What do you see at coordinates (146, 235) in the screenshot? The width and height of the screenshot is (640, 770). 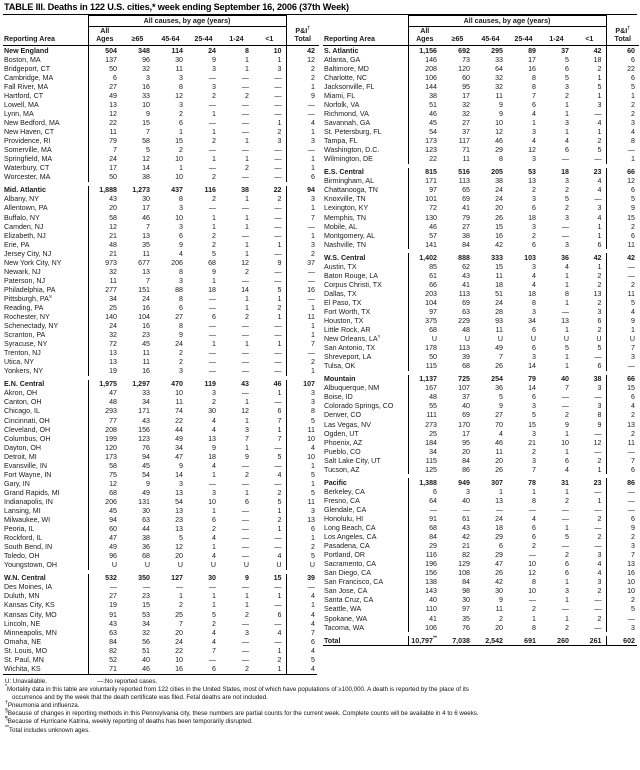 I see `cell-age-65: 13` at bounding box center [146, 235].